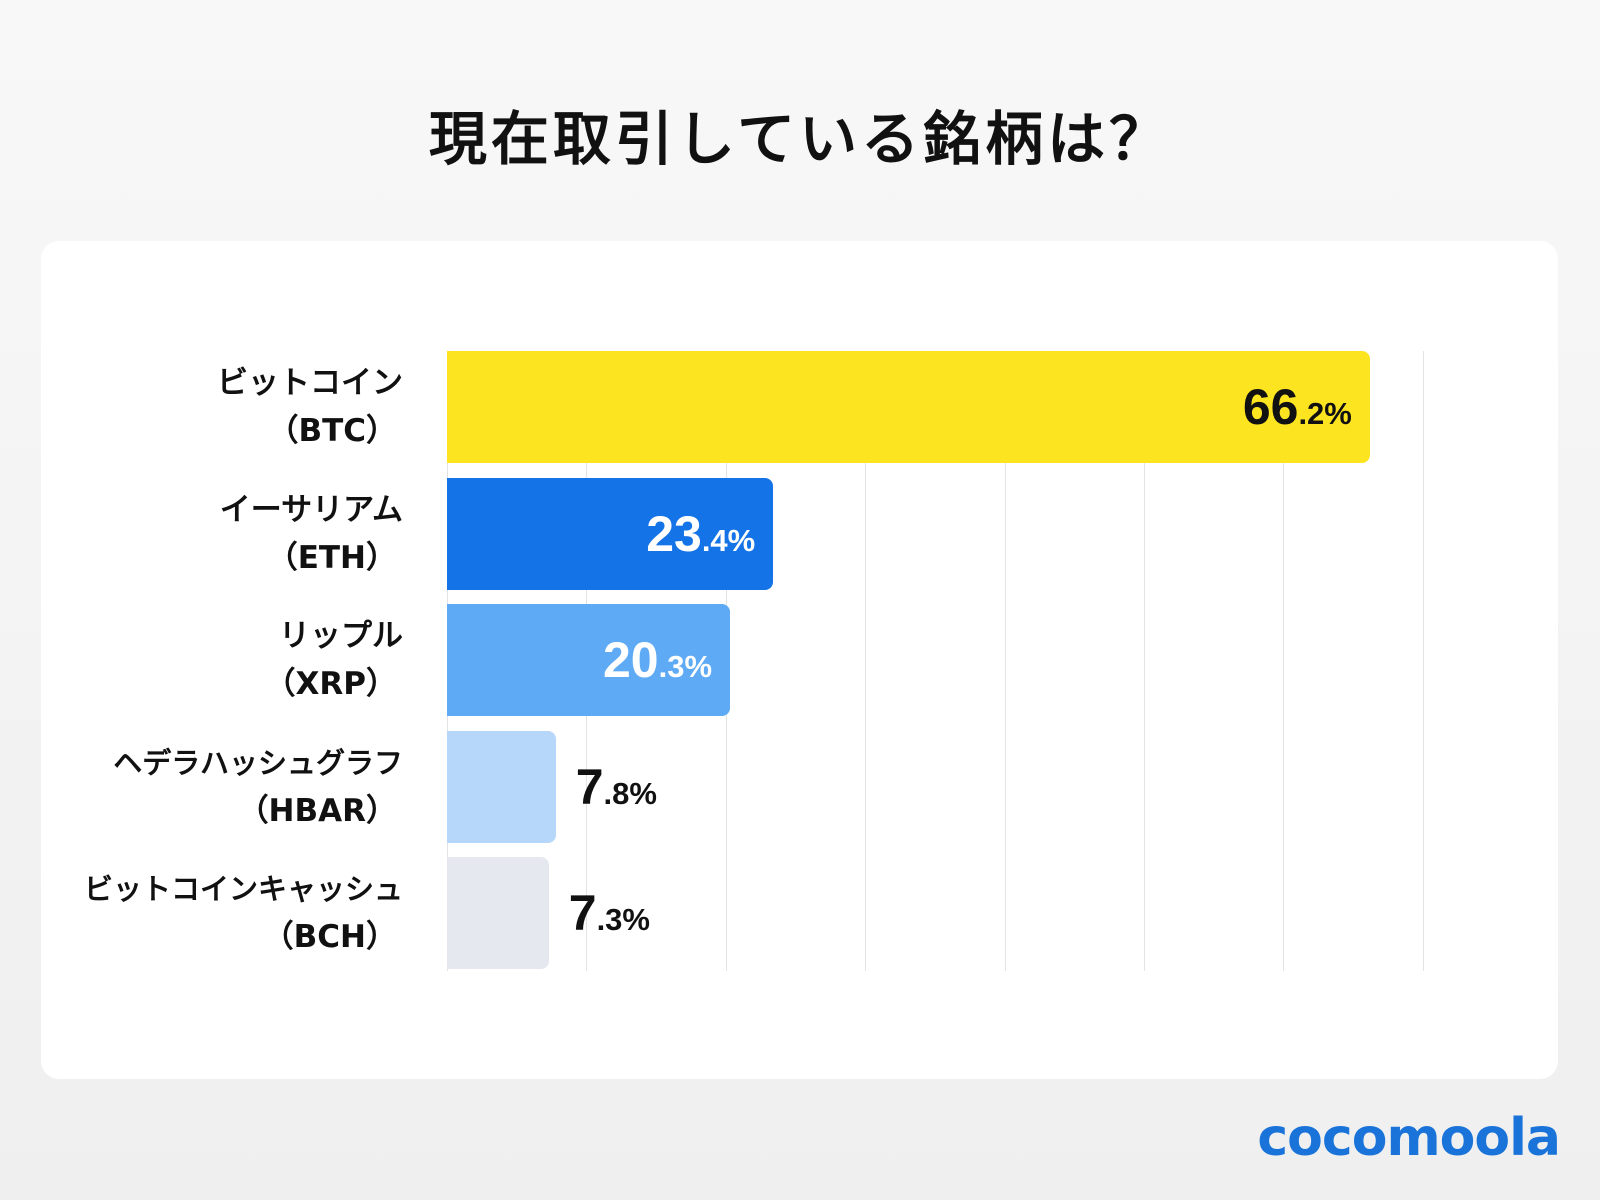 The width and height of the screenshot is (1600, 1200). I want to click on category-ticker: （XRP）, so click(331, 684).